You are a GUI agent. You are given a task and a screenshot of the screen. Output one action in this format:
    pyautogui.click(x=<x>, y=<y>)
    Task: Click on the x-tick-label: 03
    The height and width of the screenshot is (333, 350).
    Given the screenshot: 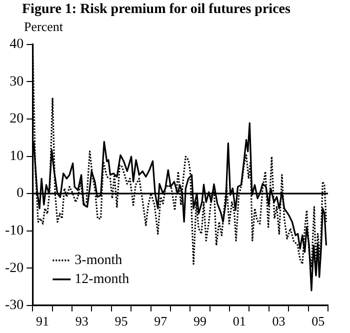 What is the action you would take?
    pyautogui.click(x=279, y=321)
    